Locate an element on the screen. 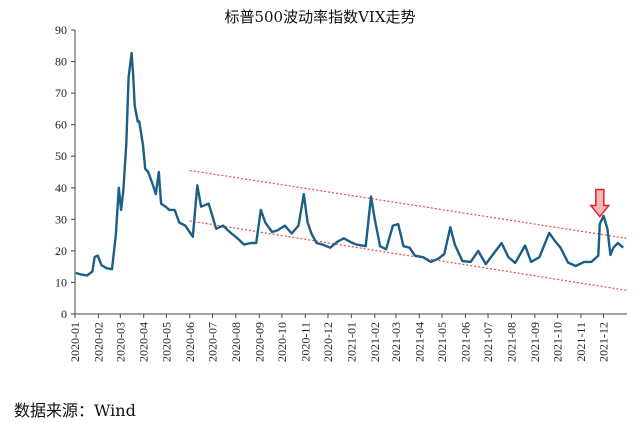 This screenshot has height=423, width=640. trend-line-lower is located at coordinates (408, 255).